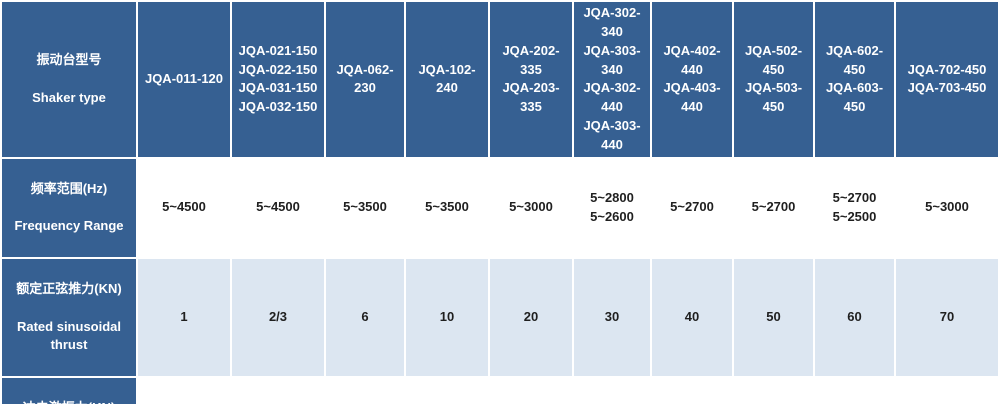  Describe the element at coordinates (947, 391) in the screenshot. I see `cell: 140` at that location.